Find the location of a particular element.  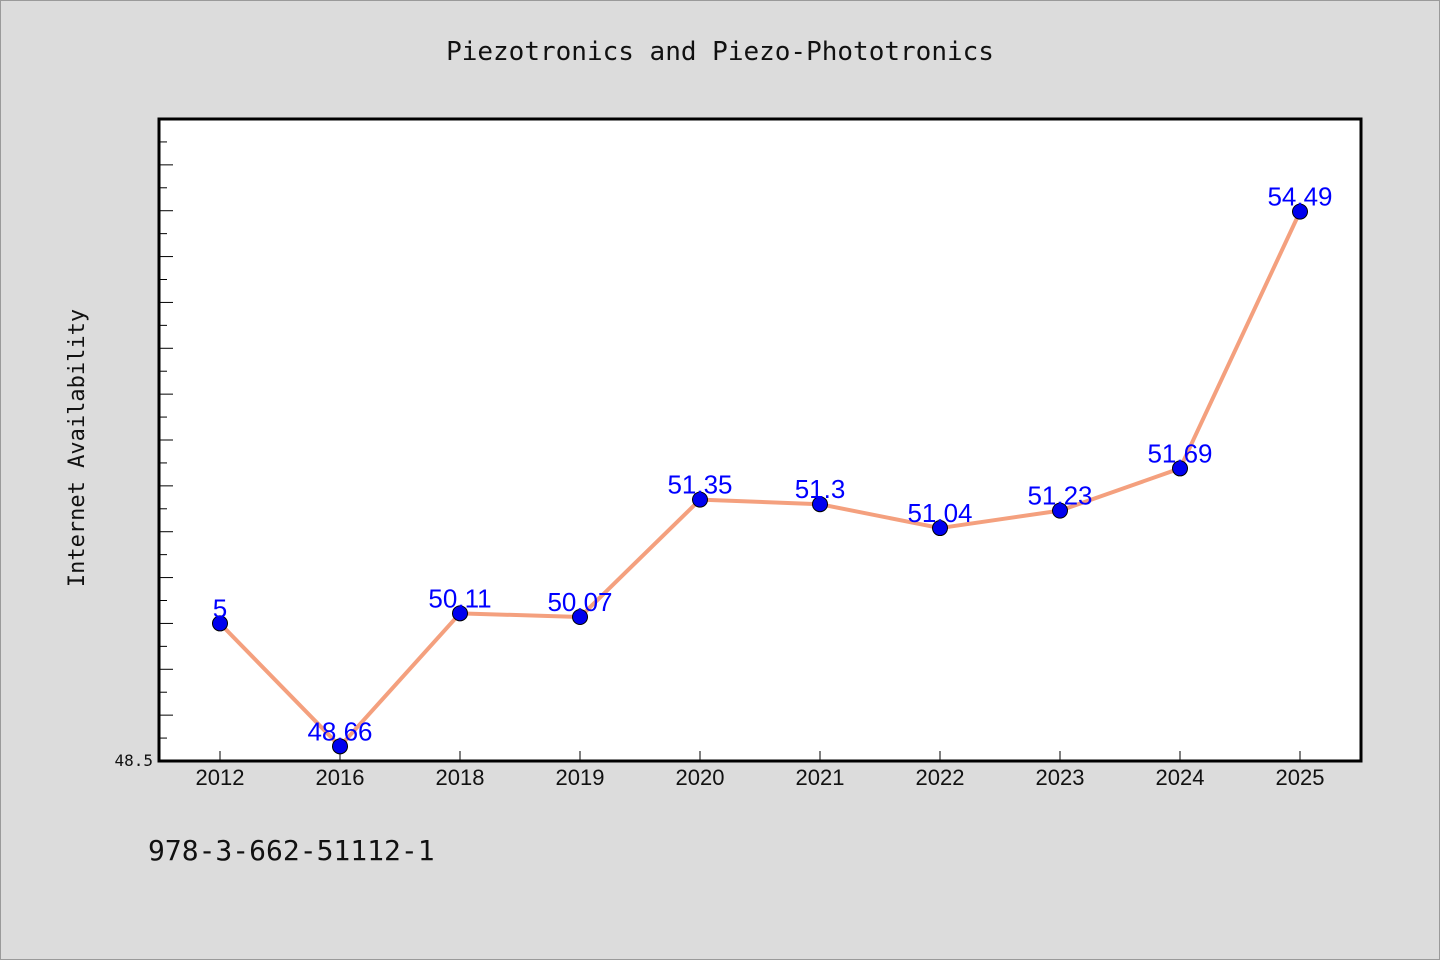

chart-title: Piezotronics and Piezo-Phototronics is located at coordinates (720, 52).